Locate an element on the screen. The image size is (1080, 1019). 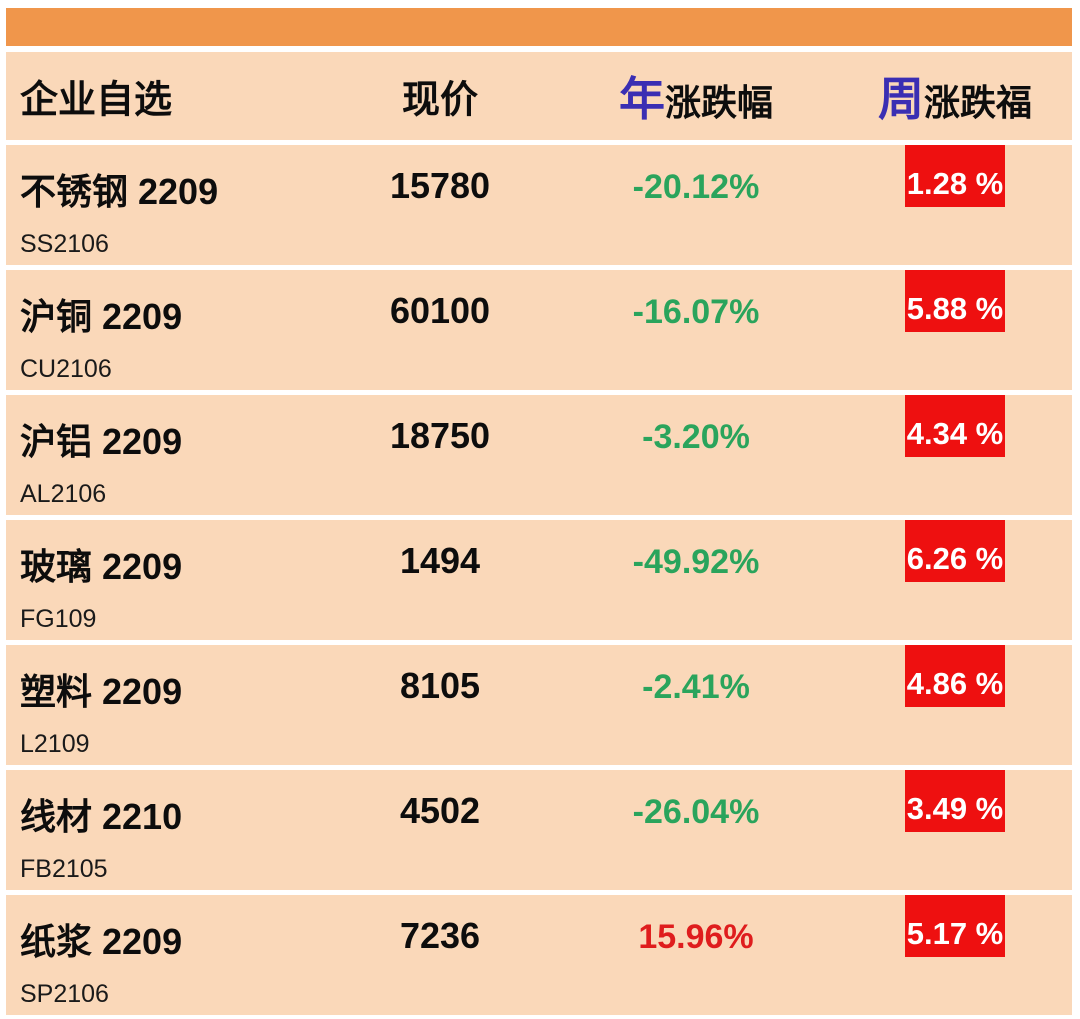
year-change-value: -2.41% is located at coordinates (696, 687).